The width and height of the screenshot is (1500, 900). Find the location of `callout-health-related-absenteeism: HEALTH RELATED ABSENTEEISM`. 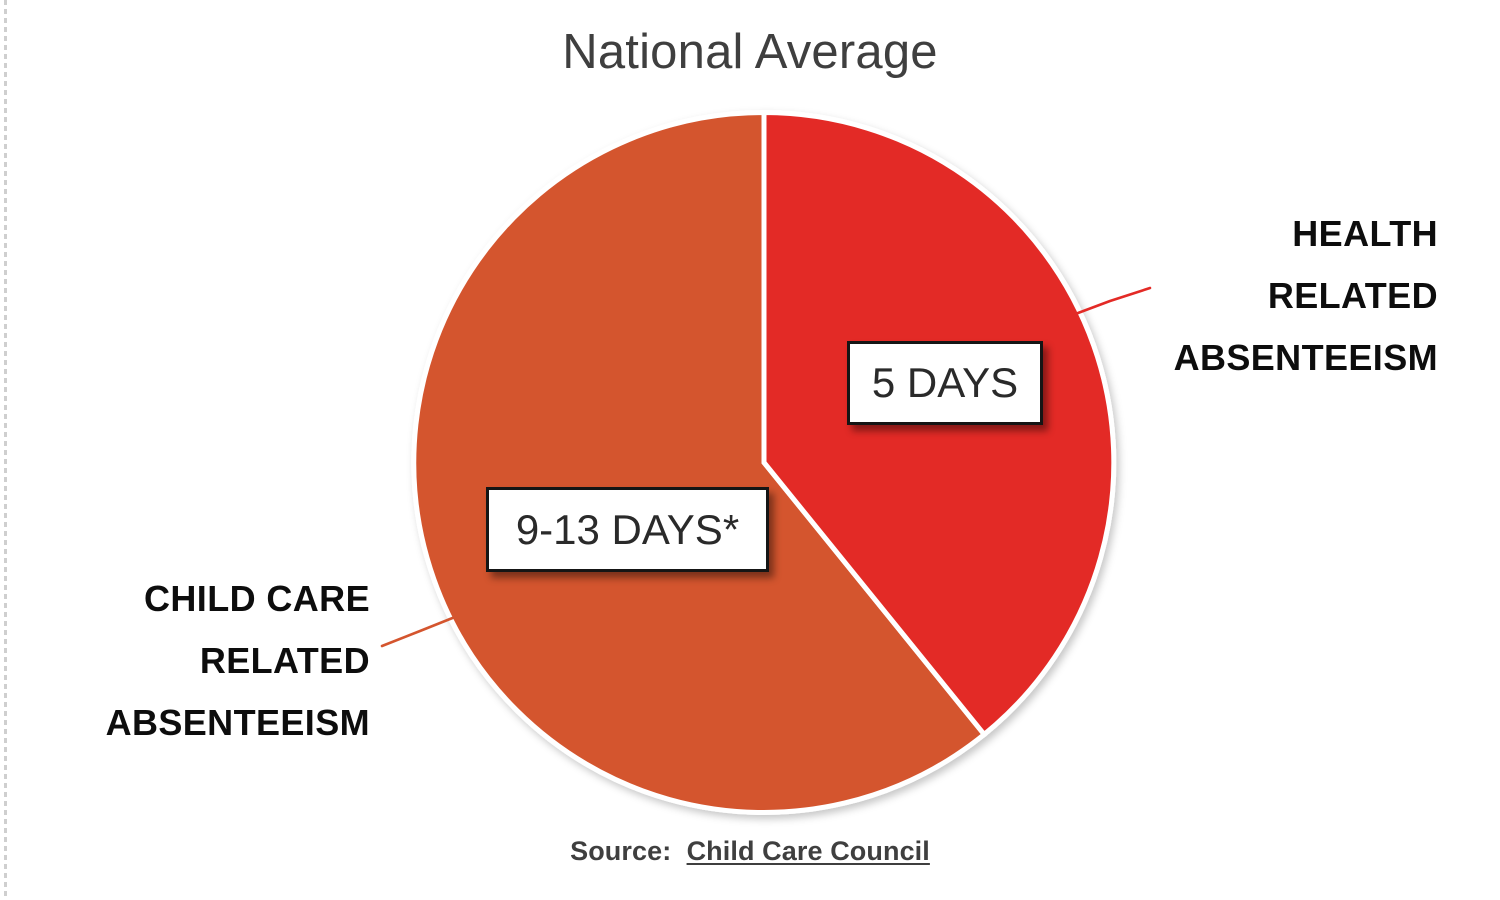

callout-health-related-absenteeism: HEALTH RELATED ABSENTEEISM is located at coordinates (1245, 296).